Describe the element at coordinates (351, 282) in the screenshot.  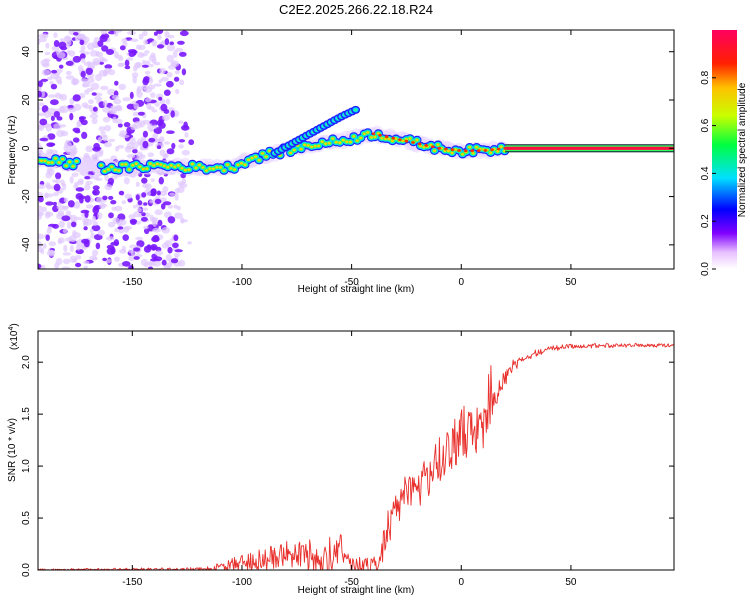
I see `heatmap-x-tick-label: -50` at that location.